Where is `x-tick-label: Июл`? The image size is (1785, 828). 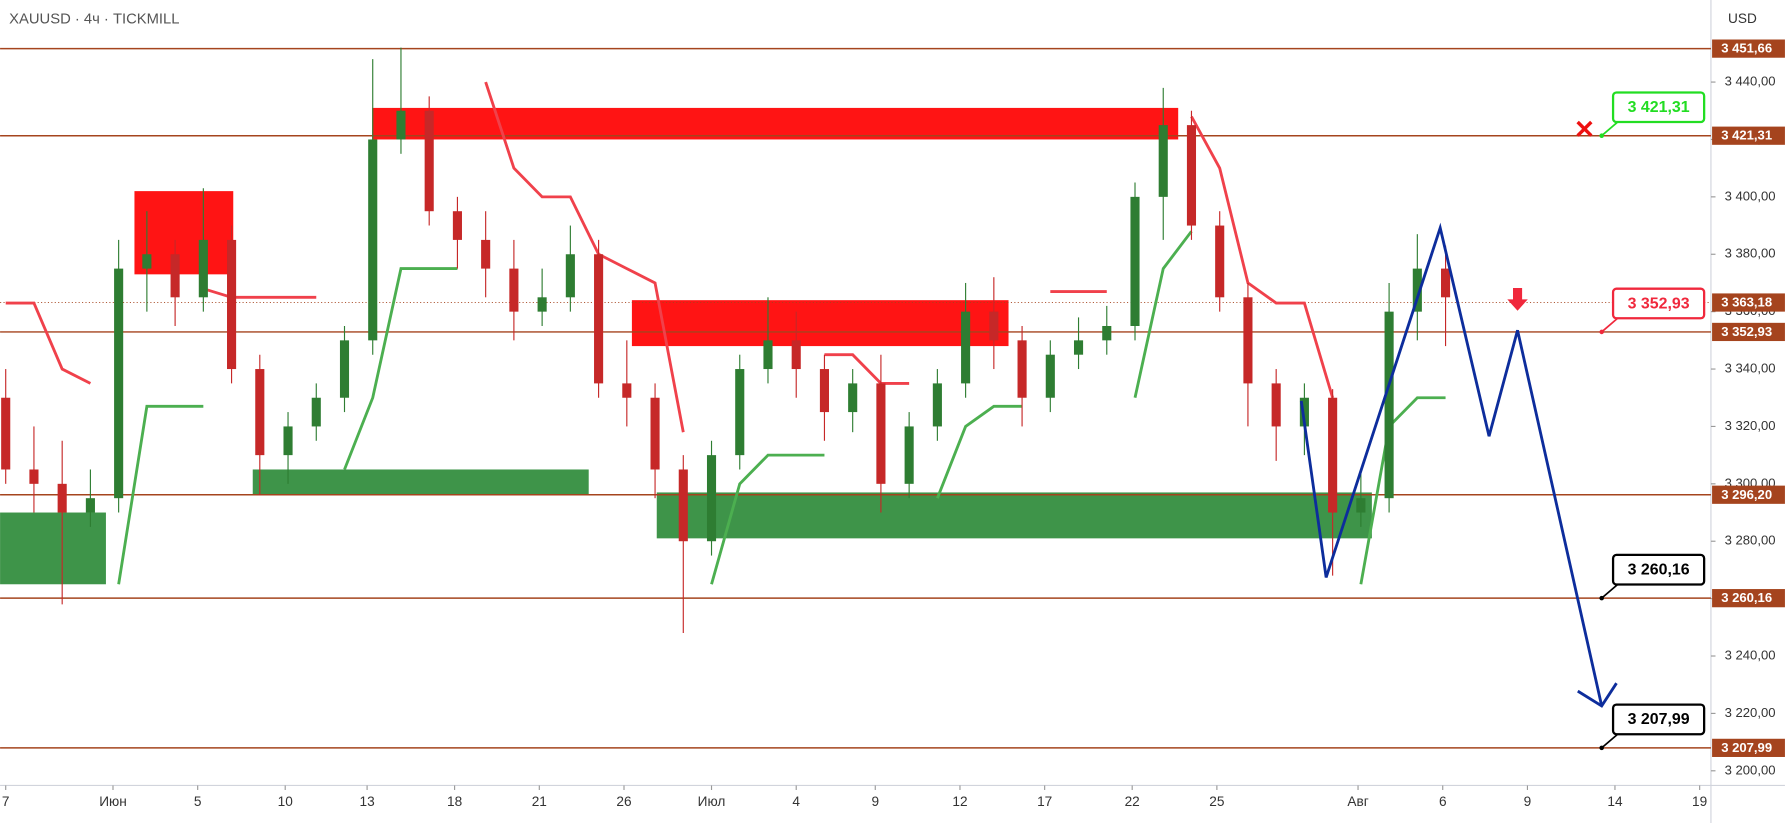 x-tick-label: Июл is located at coordinates (712, 801).